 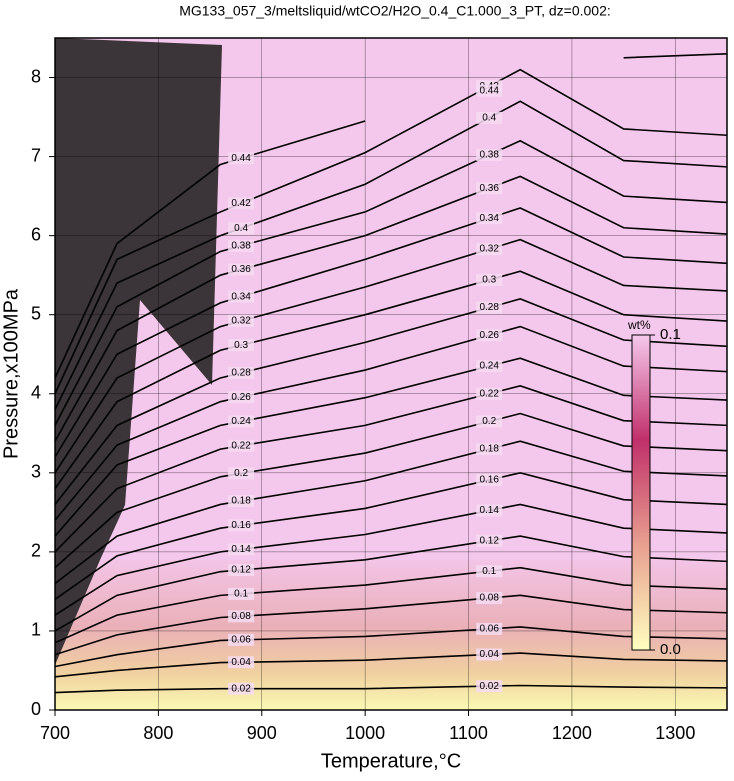 I want to click on y-tick-label: 3, so click(x=36, y=472).